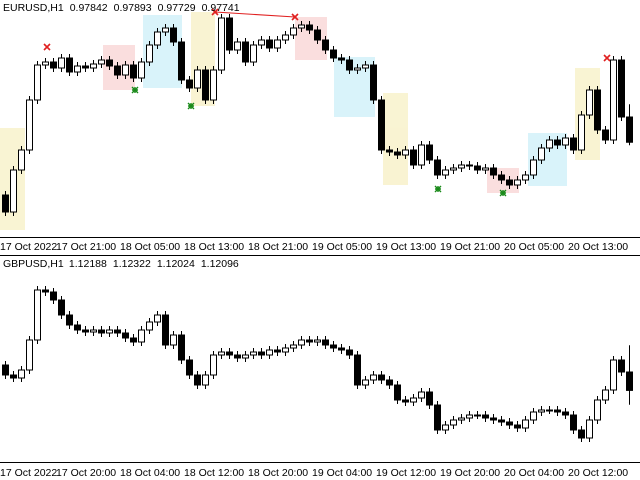  What do you see at coordinates (319, 141) in the screenshot?
I see `buy-markers` at bounding box center [319, 141].